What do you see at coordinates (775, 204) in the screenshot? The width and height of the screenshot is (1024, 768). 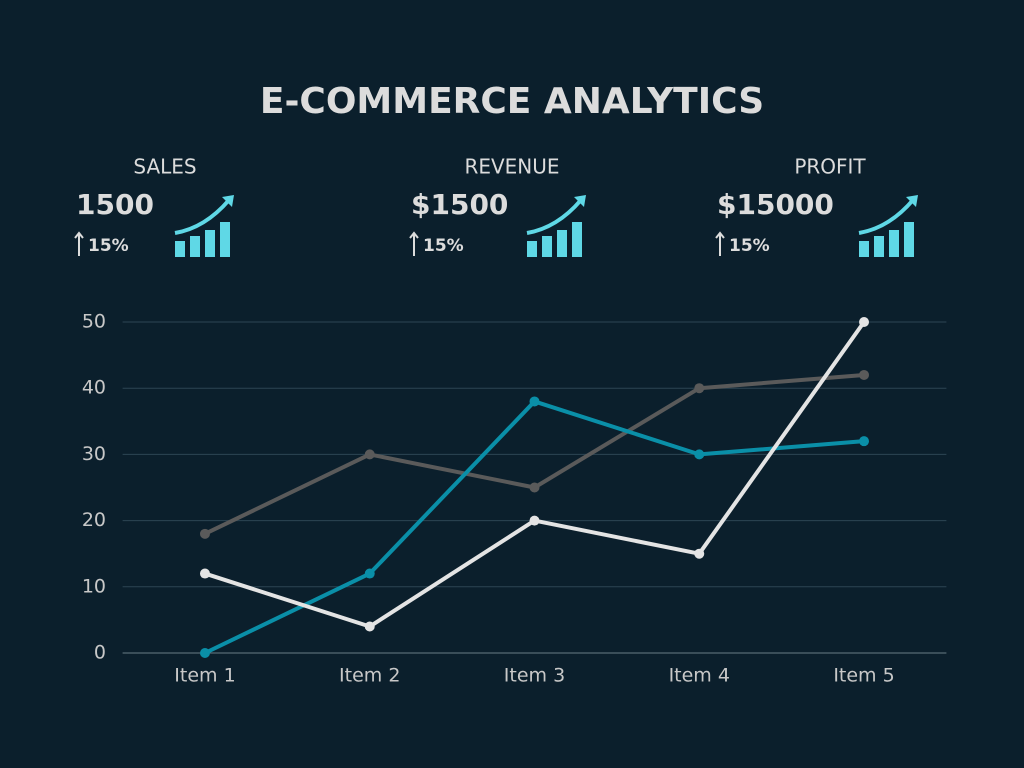 I see `kpi-value: $15000` at bounding box center [775, 204].